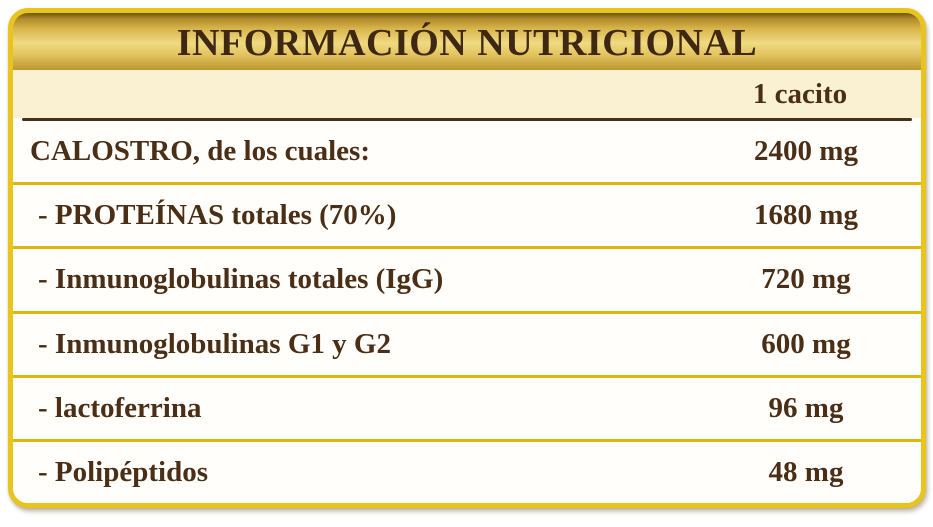 The image size is (933, 527). I want to click on nutrient-amount: 48 mg, so click(806, 471).